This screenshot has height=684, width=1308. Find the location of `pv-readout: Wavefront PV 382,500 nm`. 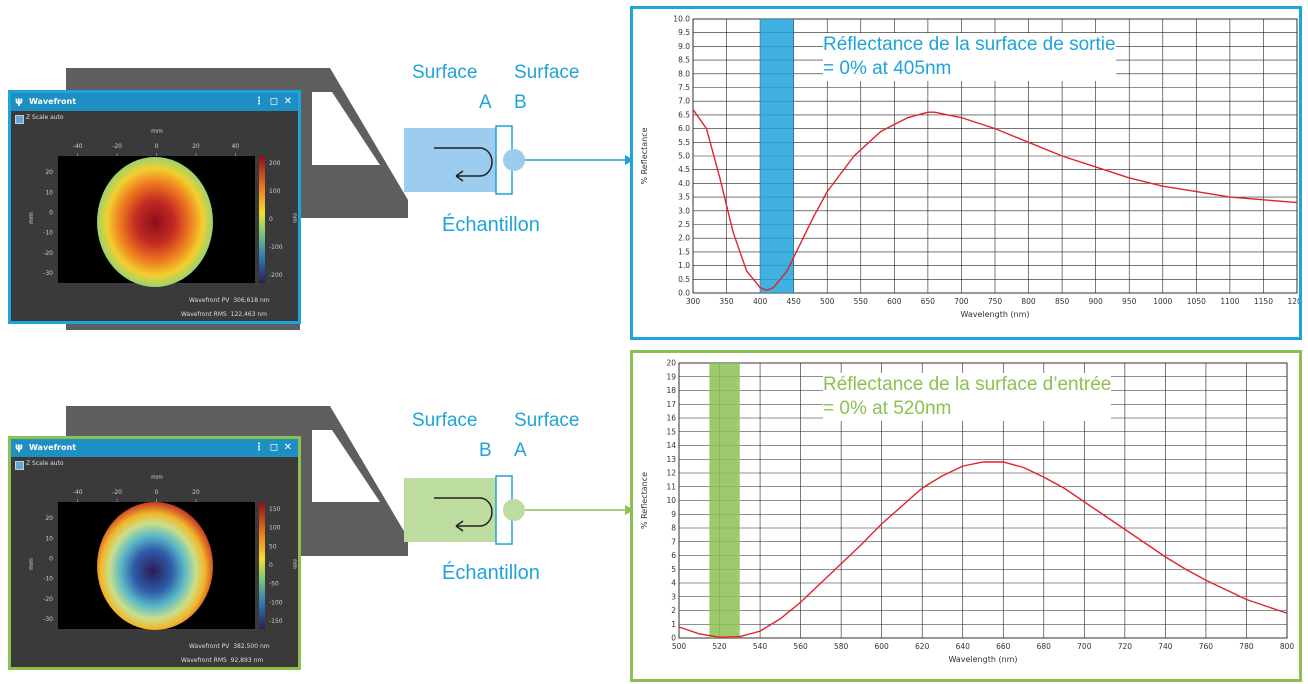

pv-readout: Wavefront PV 382,500 nm is located at coordinates (229, 646).